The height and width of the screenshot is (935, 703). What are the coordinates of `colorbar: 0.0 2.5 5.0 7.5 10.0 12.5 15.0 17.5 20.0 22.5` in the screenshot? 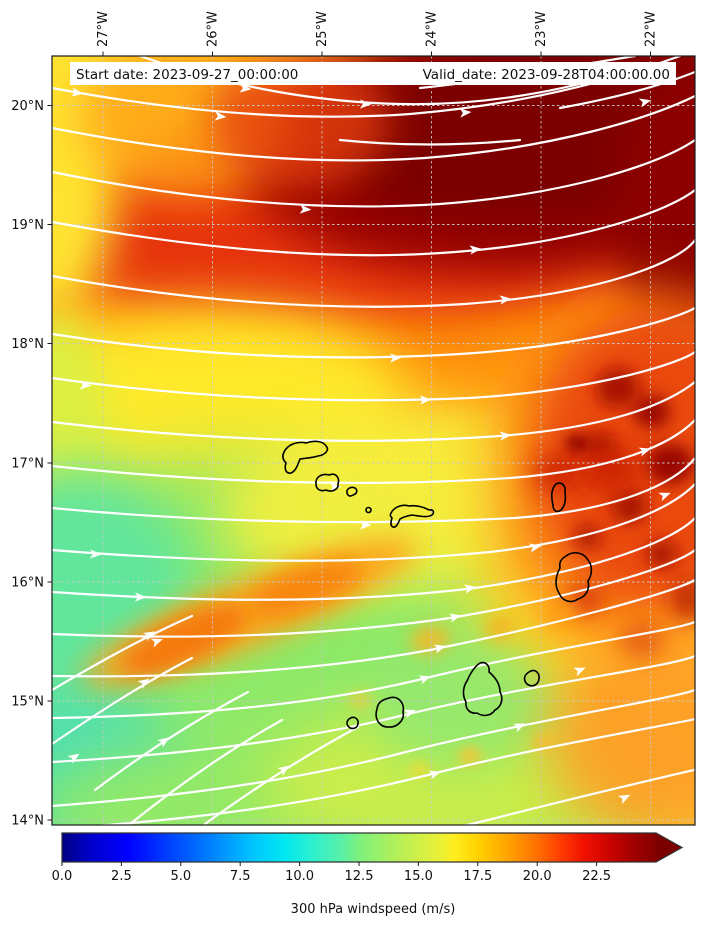 It's located at (368, 858).